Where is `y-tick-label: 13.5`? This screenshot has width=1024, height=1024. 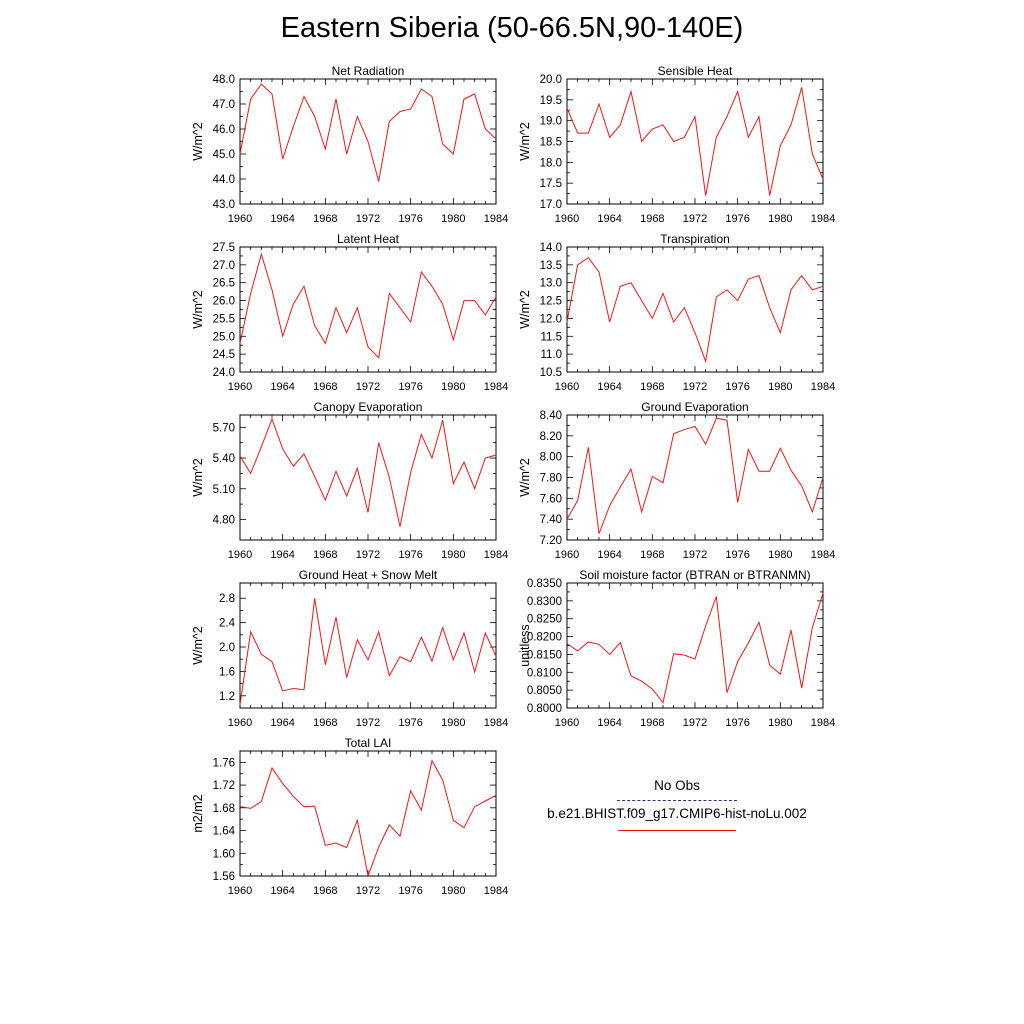 y-tick-label: 13.5 is located at coordinates (551, 266).